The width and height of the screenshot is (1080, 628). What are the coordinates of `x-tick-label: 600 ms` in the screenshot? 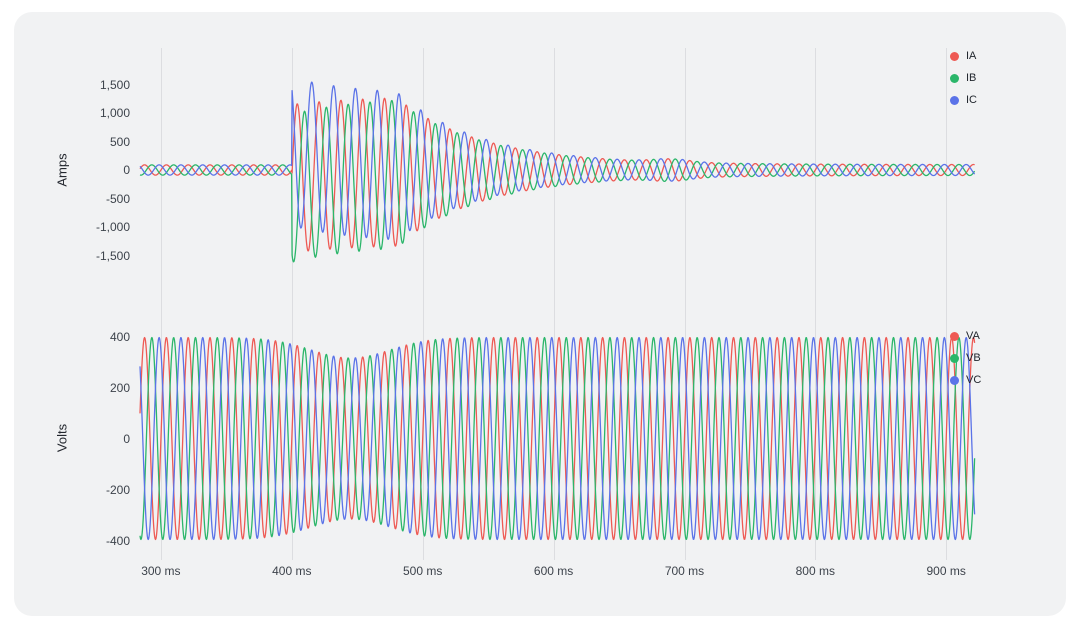 It's located at (553, 571).